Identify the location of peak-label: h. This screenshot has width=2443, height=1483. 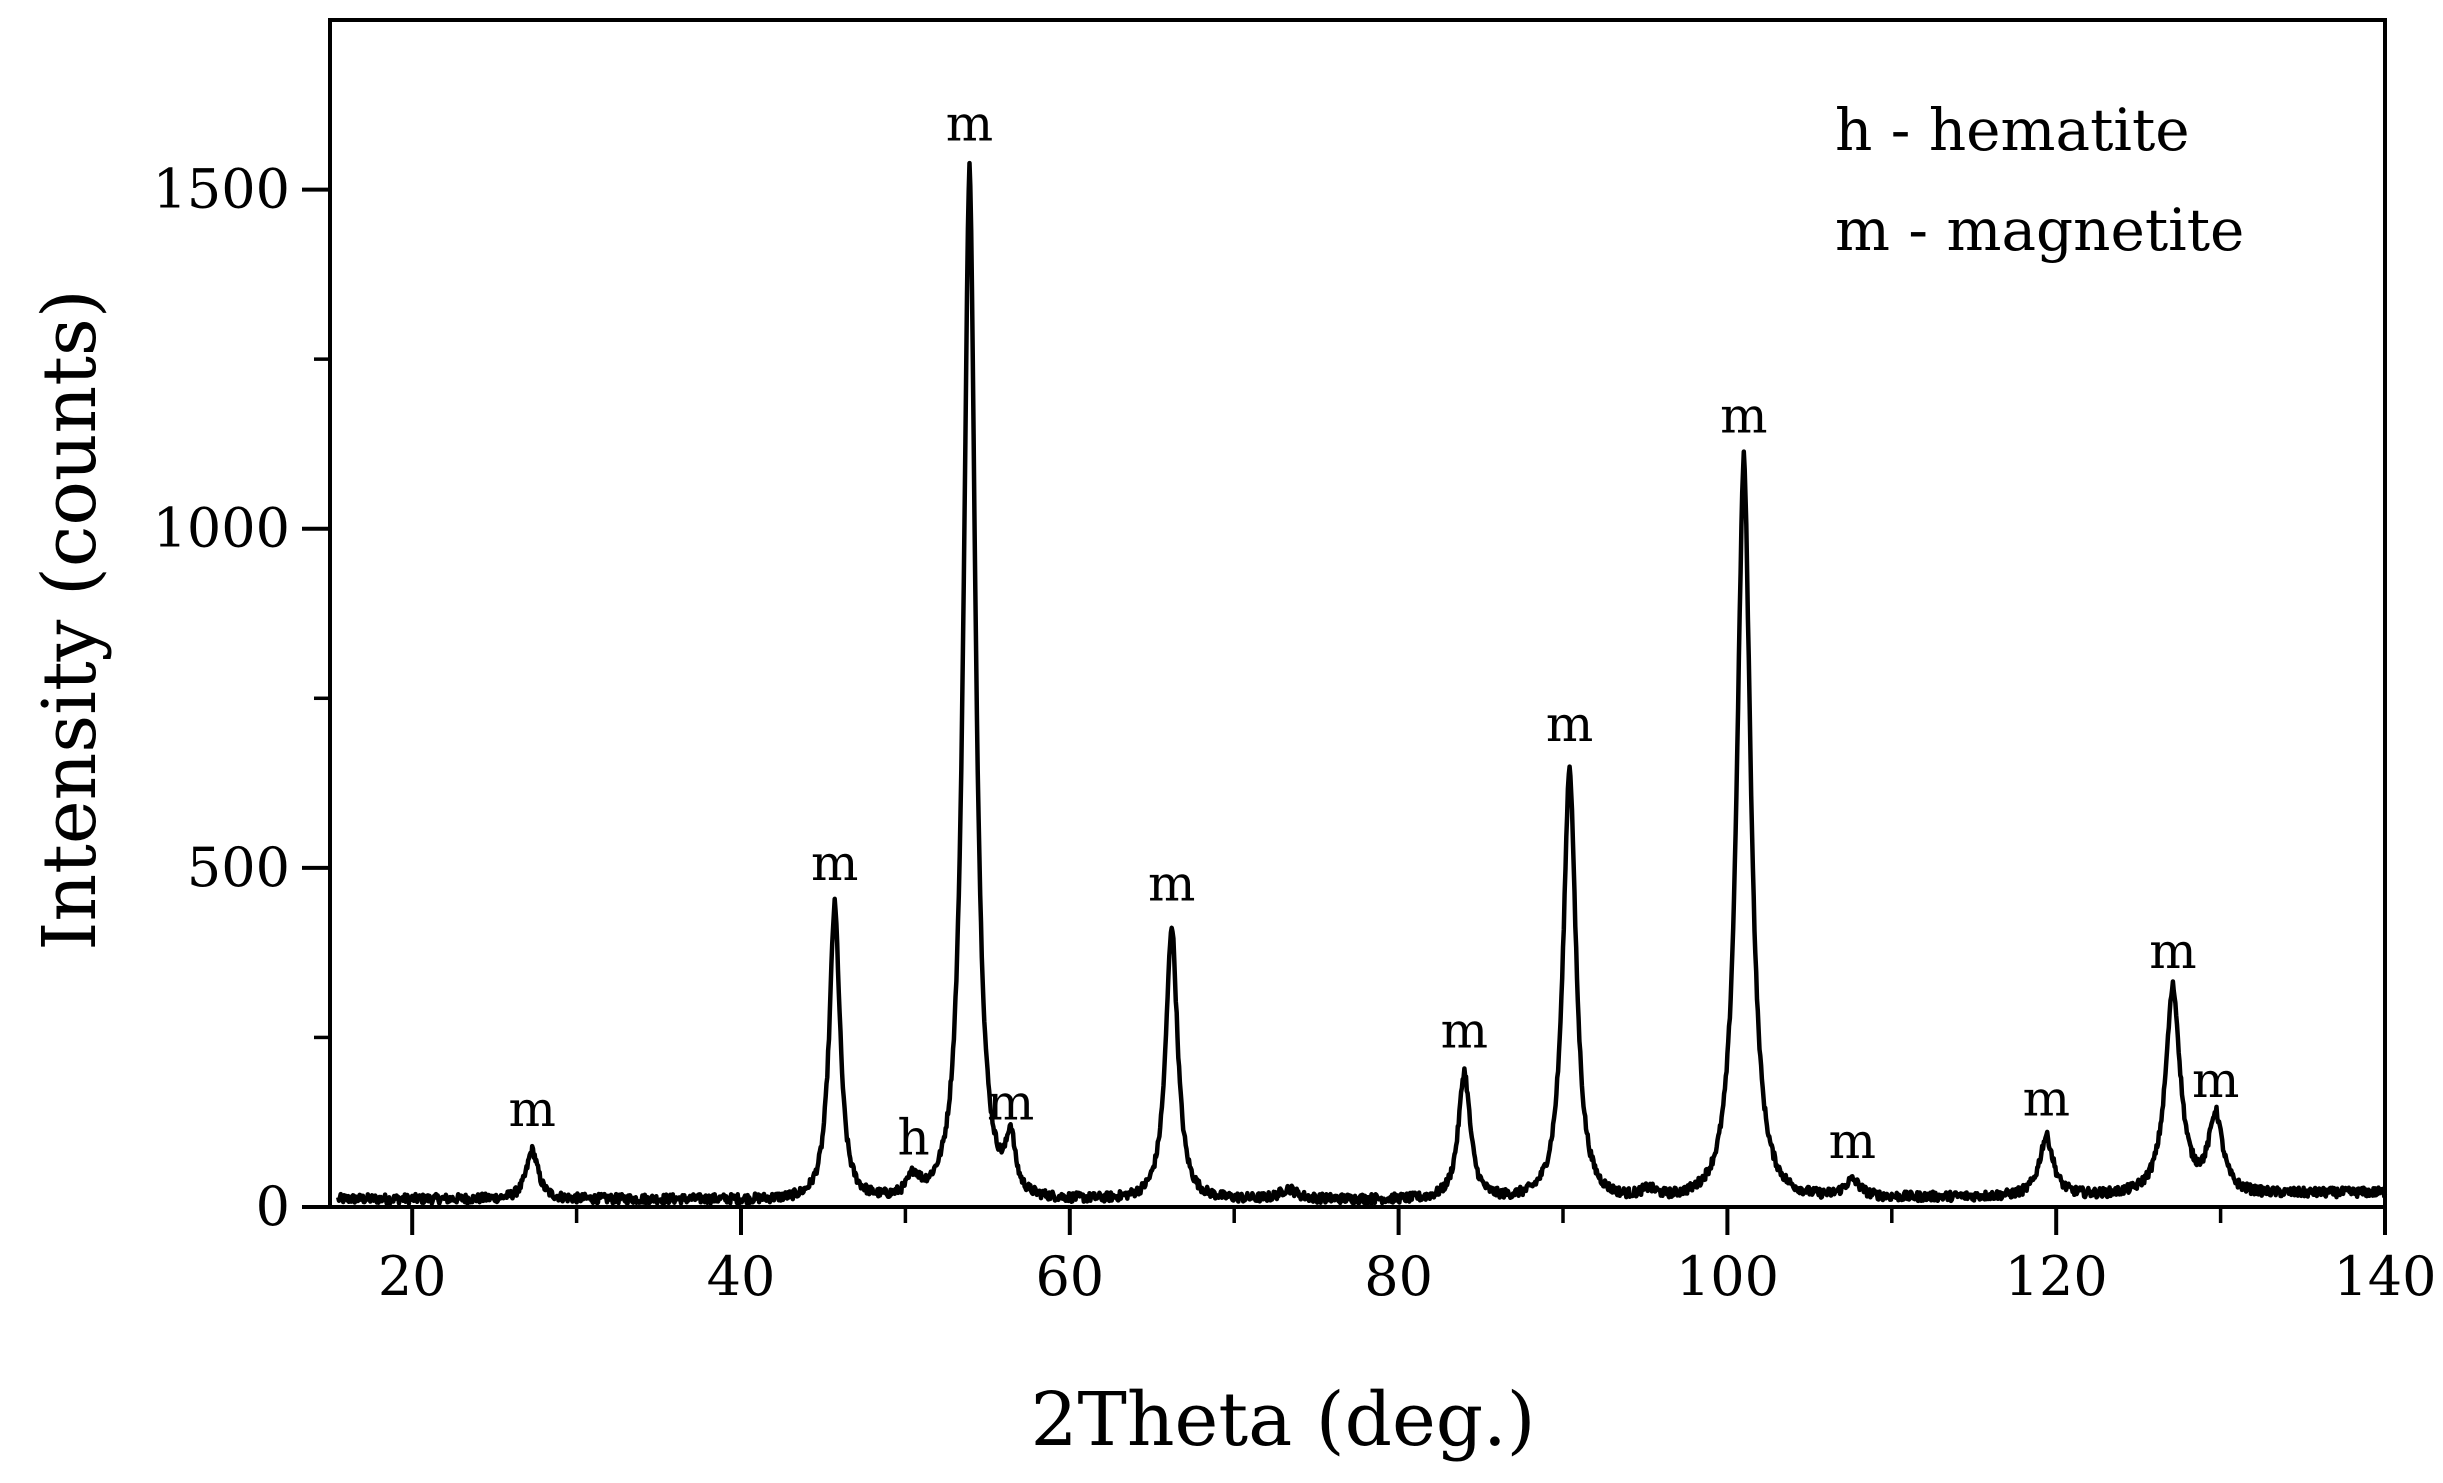
(914, 1138).